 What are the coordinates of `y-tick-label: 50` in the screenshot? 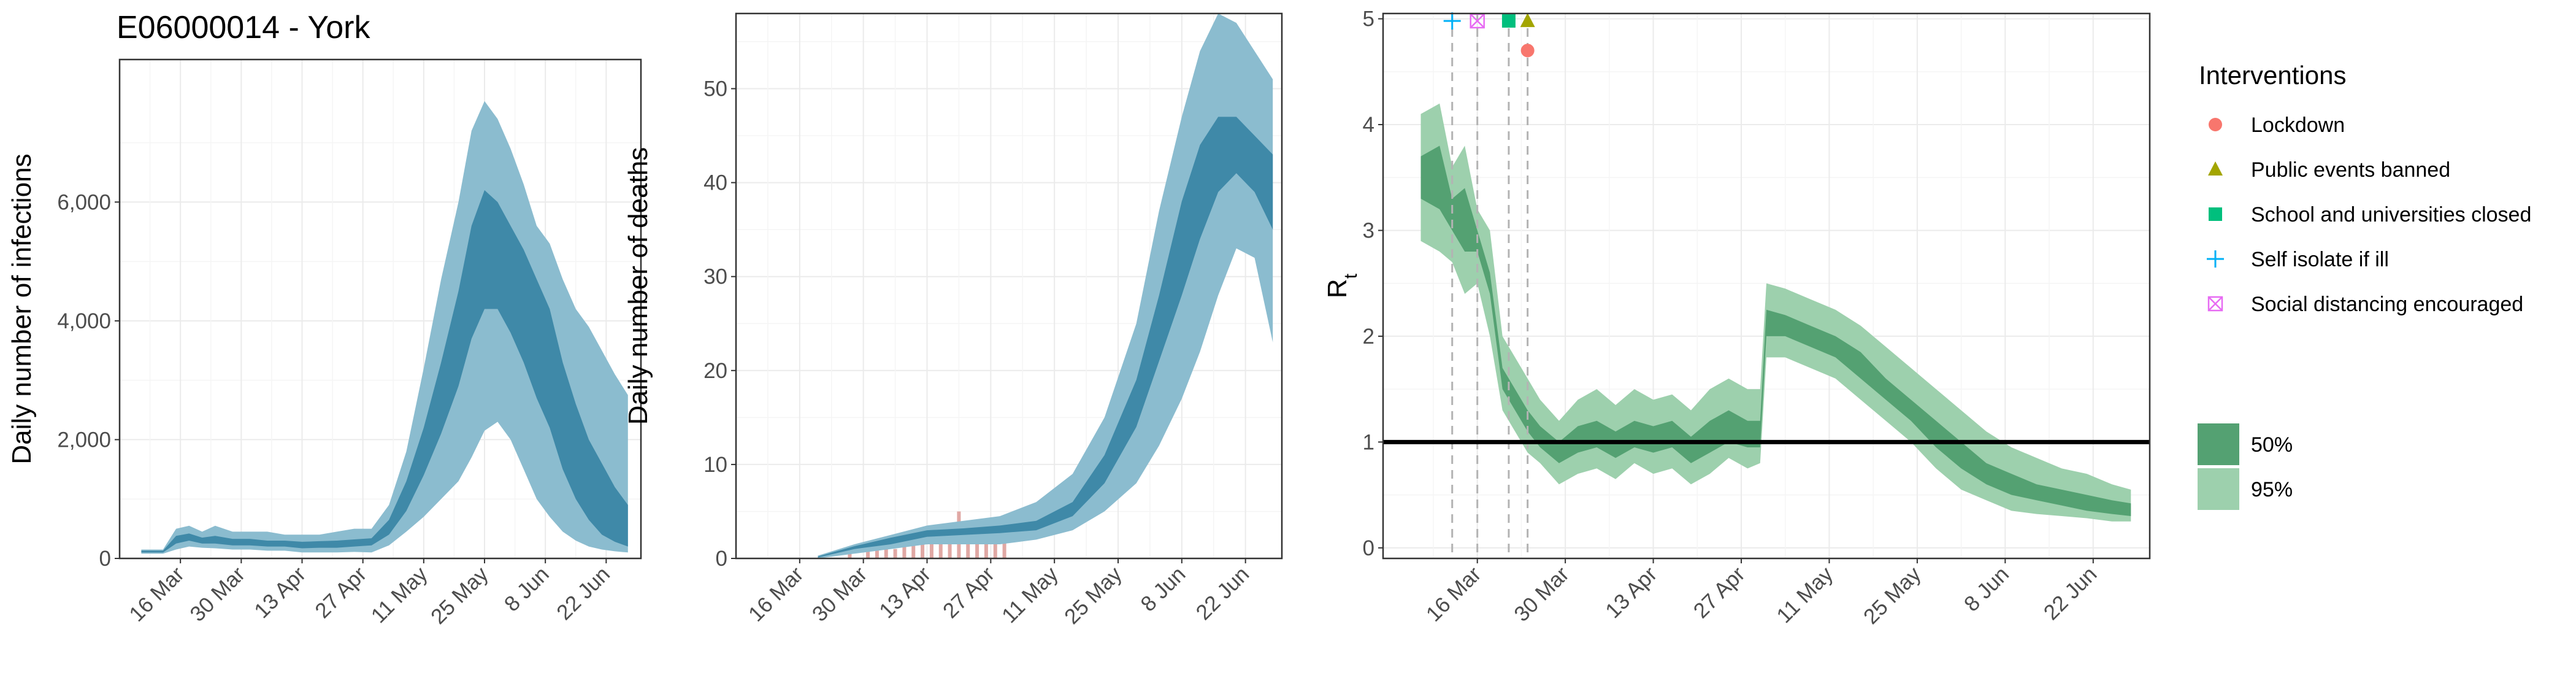 It's located at (715, 89).